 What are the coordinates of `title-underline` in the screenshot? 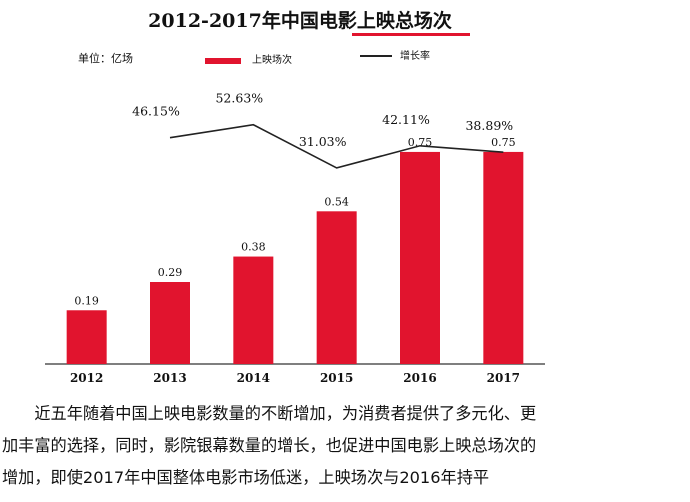 It's located at (411, 34).